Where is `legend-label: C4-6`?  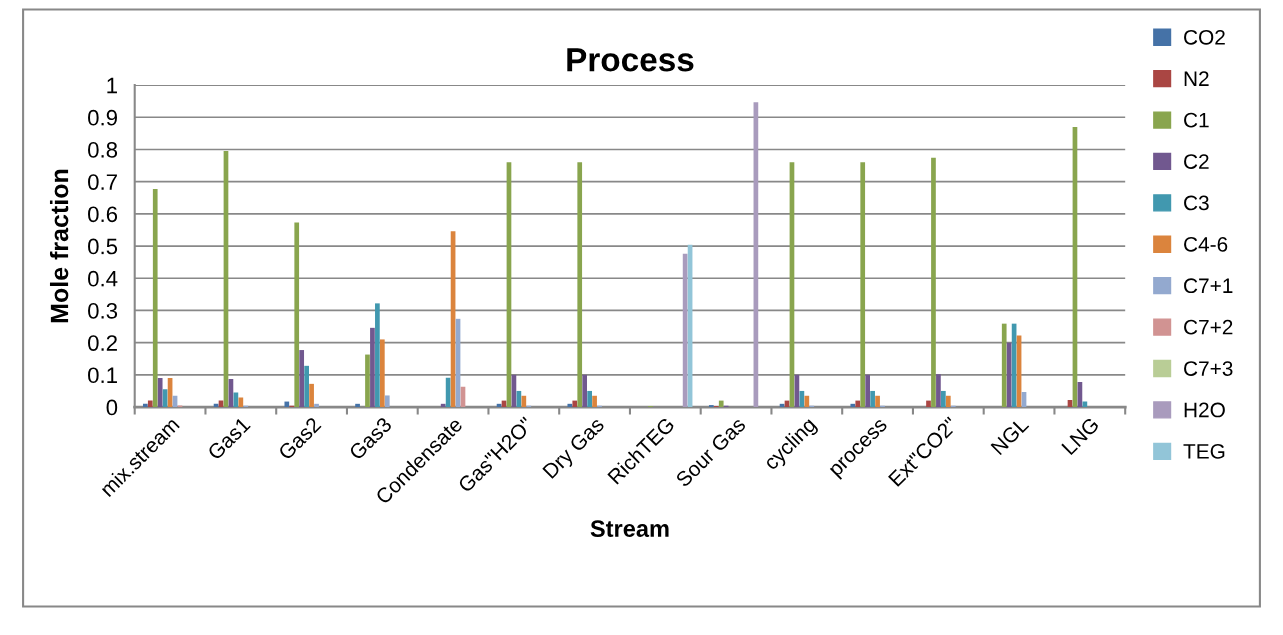
legend-label: C4-6 is located at coordinates (1206, 244).